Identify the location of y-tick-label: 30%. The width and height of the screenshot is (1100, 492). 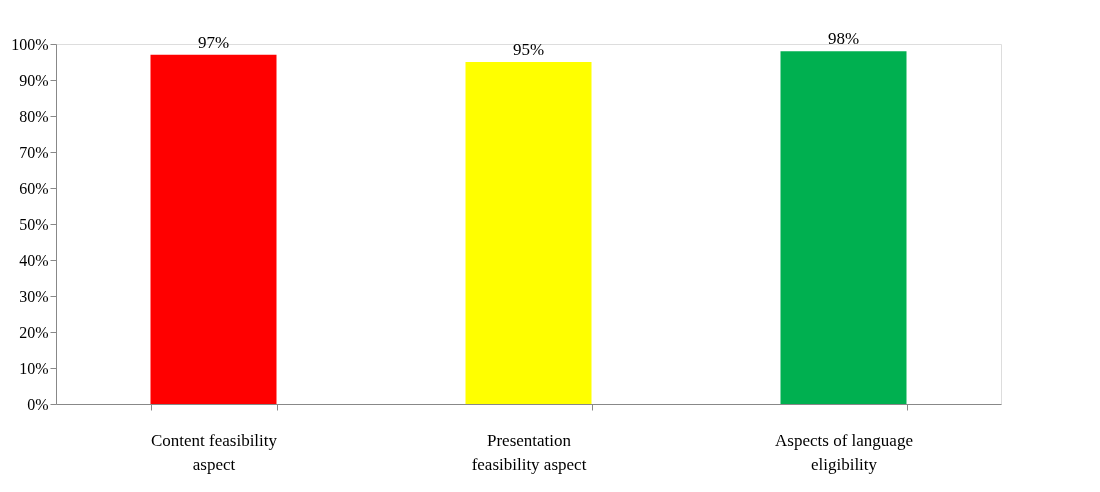
(34, 296).